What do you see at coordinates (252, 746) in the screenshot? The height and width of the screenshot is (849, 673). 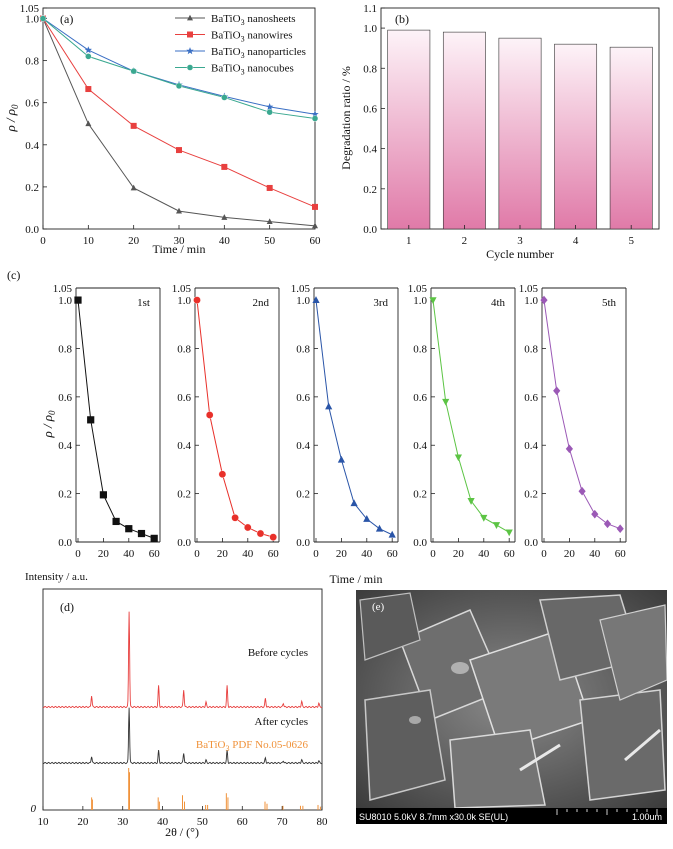 I see `panel-d-reference-label: BaTiO3 PDF No.05-0626` at bounding box center [252, 746].